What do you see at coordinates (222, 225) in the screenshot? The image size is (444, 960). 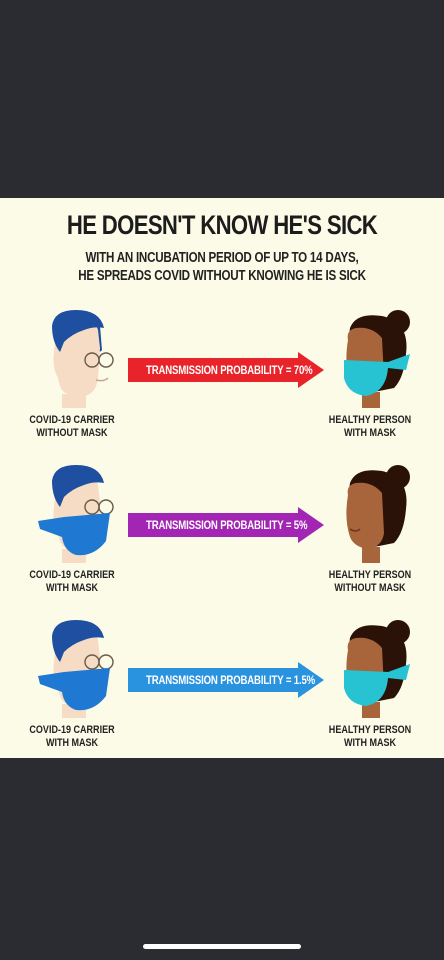 I see `poster-title: HE DOESN'T KNOW HE'S SICK` at bounding box center [222, 225].